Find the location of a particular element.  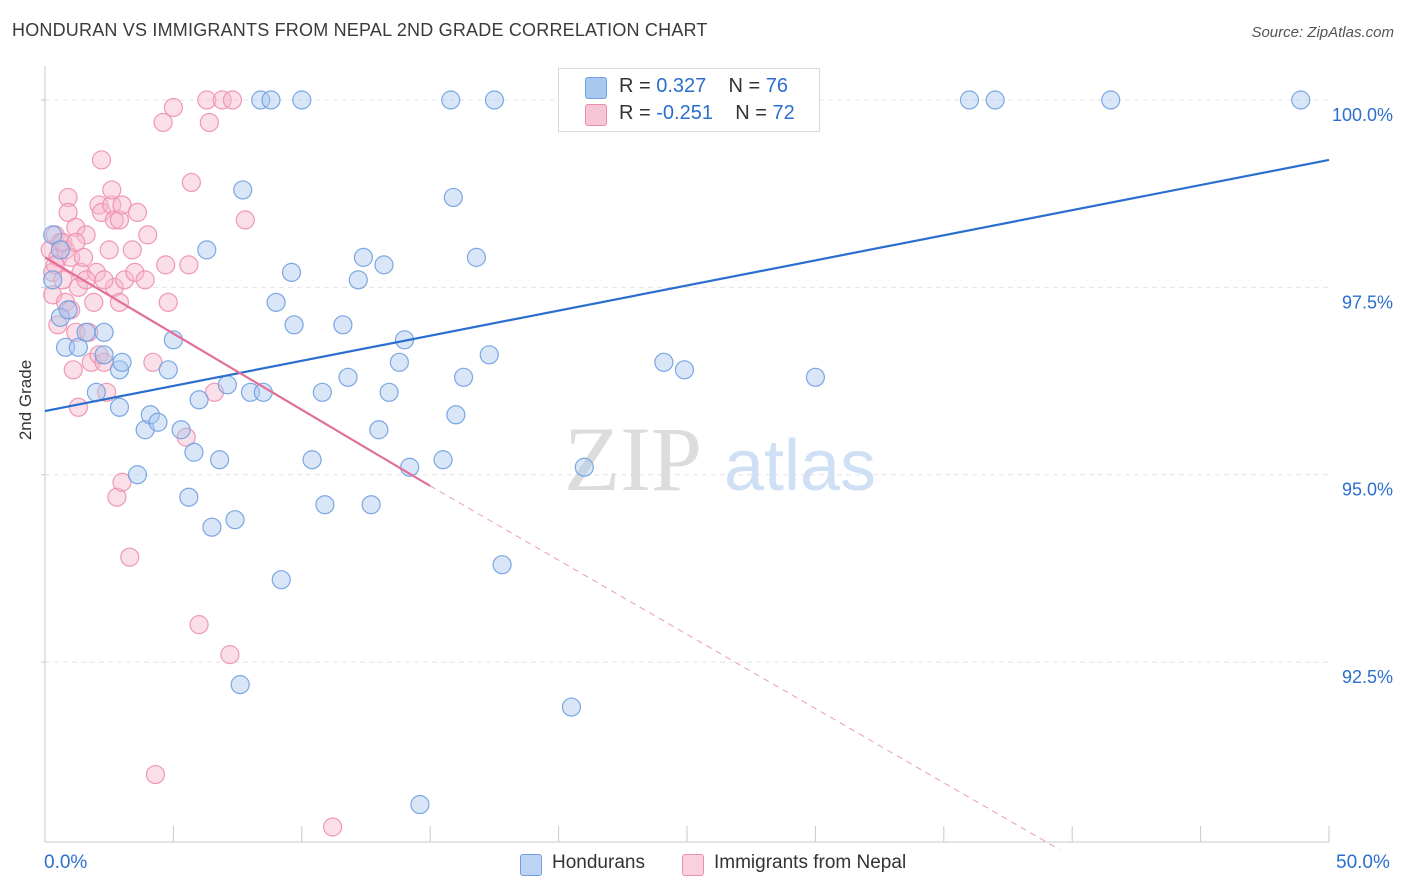

watermark: ZIP atlas is located at coordinates (720, 459).